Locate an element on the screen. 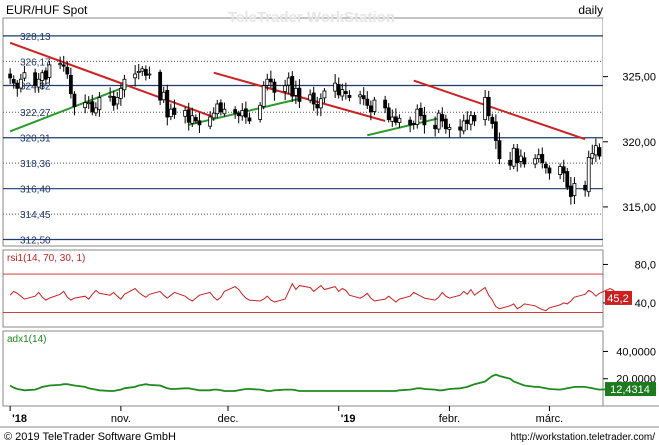 Image resolution: width=659 pixels, height=445 pixels. level-label: 312,50 is located at coordinates (35, 240).